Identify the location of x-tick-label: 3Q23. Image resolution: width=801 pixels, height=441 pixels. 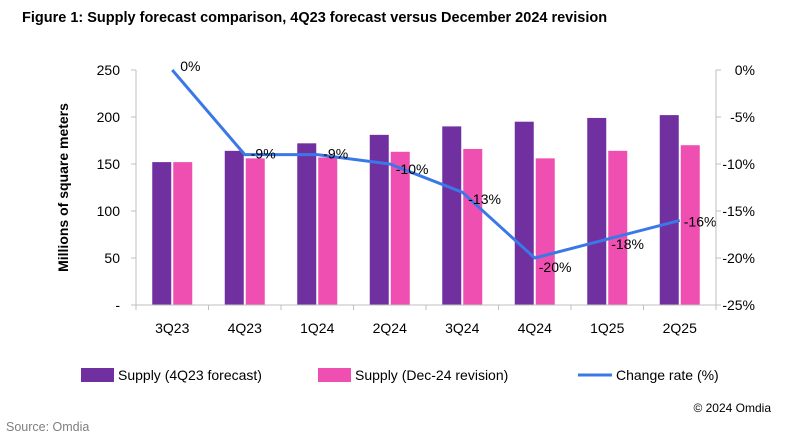
(172, 328).